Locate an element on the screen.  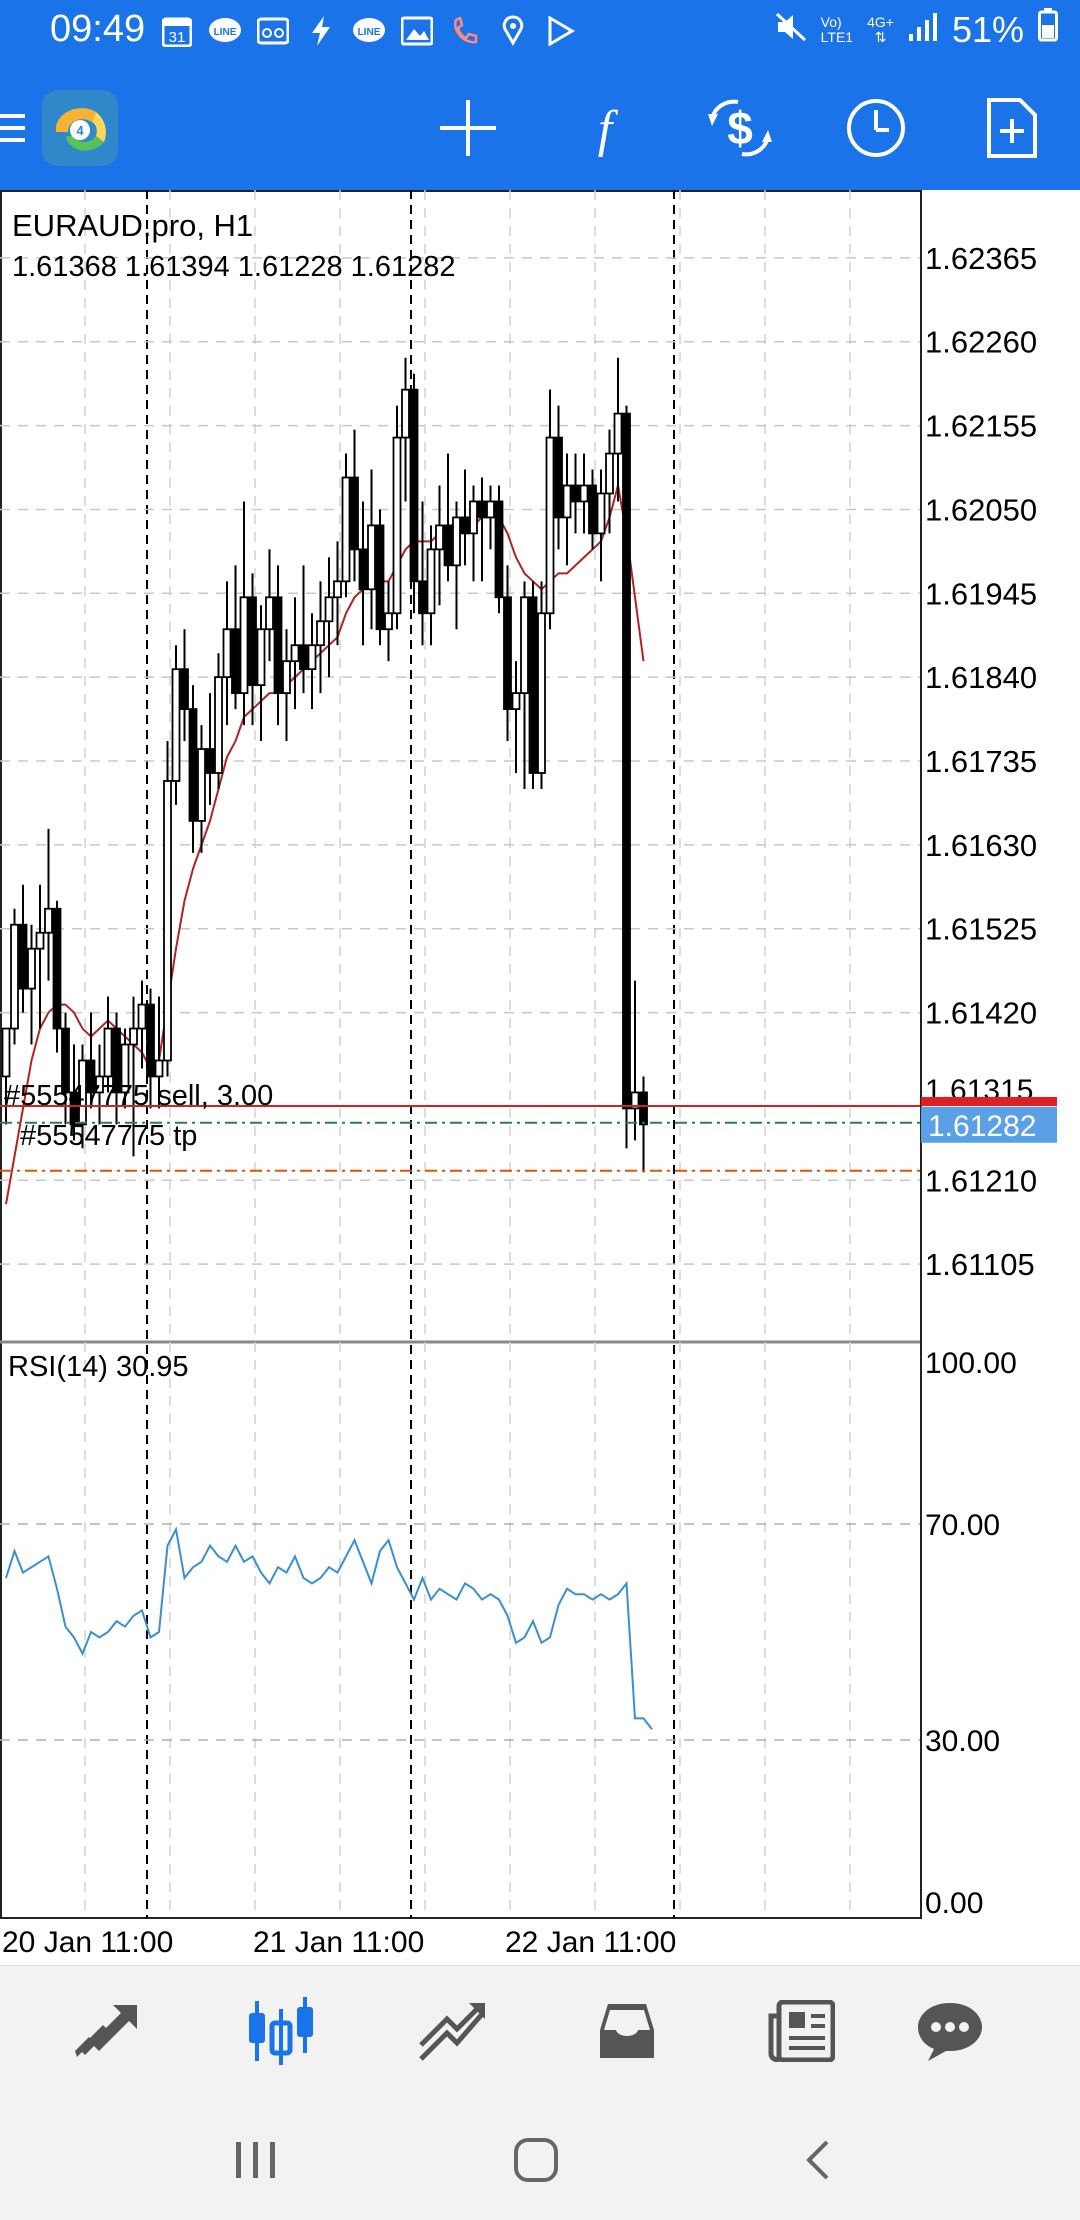
network-label: 4G+ is located at coordinates (880, 21).